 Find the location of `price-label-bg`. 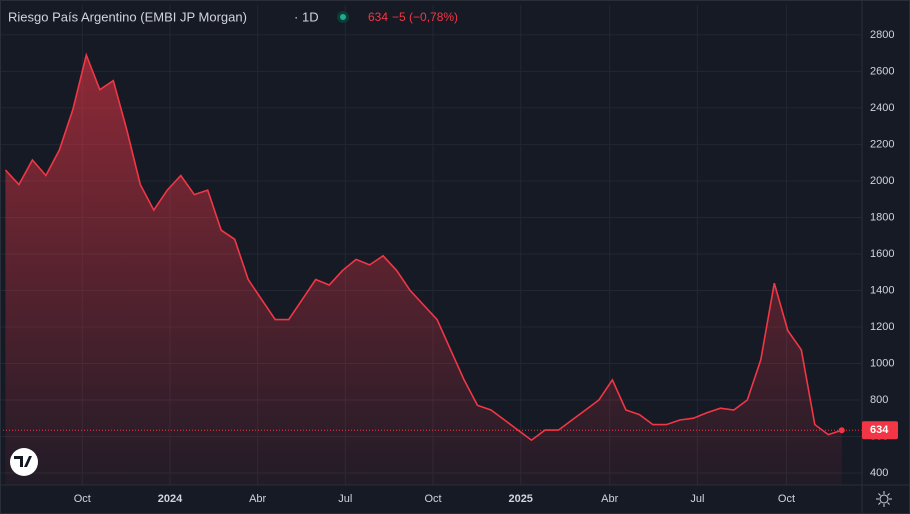

price-label-bg is located at coordinates (880, 430).